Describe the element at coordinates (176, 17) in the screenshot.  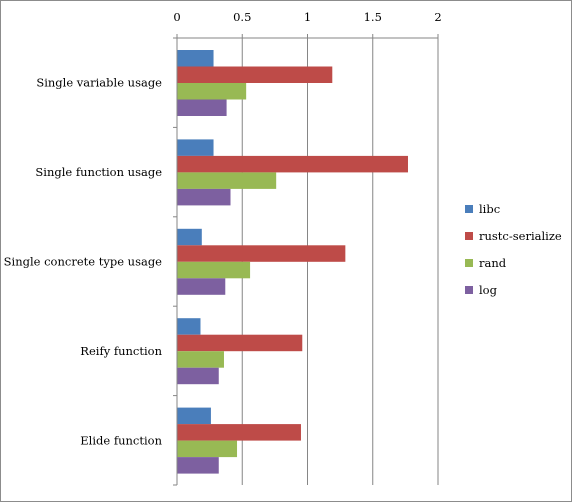
I see `x-tick-label: 0` at that location.